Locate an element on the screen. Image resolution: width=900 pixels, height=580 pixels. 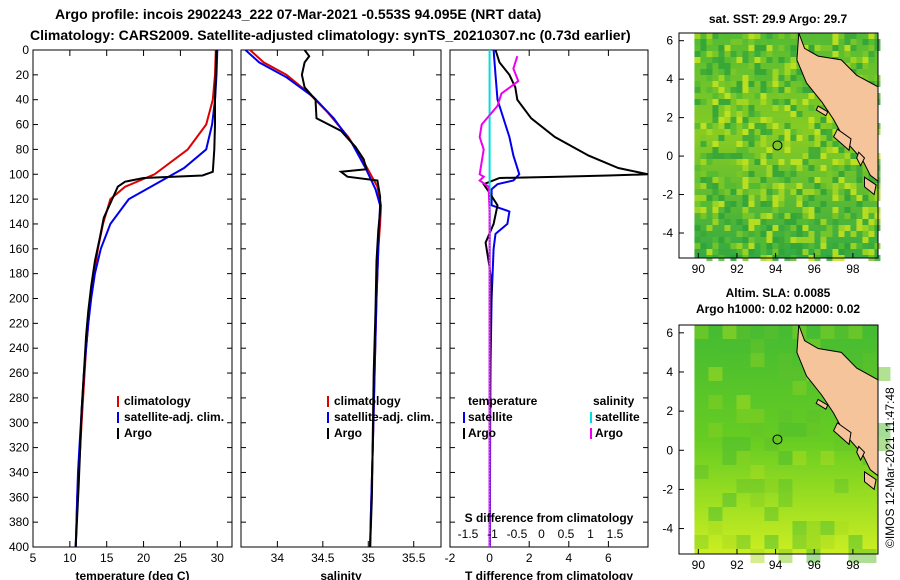
sst_map-frame is located at coordinates (778, 145).